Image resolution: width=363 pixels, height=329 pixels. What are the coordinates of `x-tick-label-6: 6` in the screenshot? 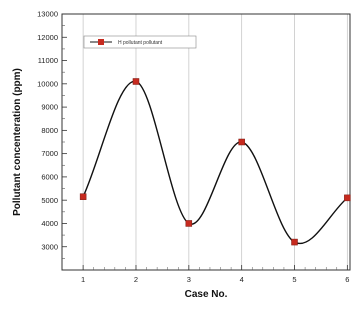 It's located at (347, 279).